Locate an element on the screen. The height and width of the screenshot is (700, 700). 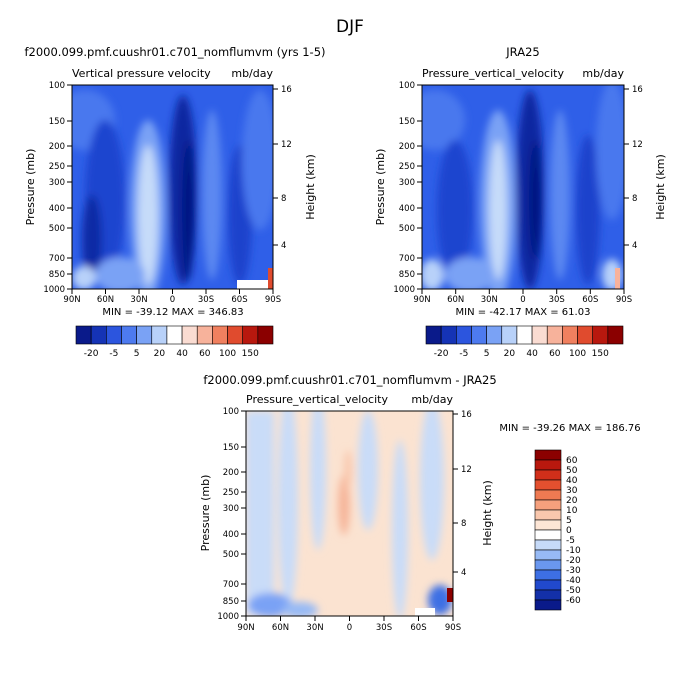
panel-difference-subtitle-right: mb/day is located at coordinates (432, 399).